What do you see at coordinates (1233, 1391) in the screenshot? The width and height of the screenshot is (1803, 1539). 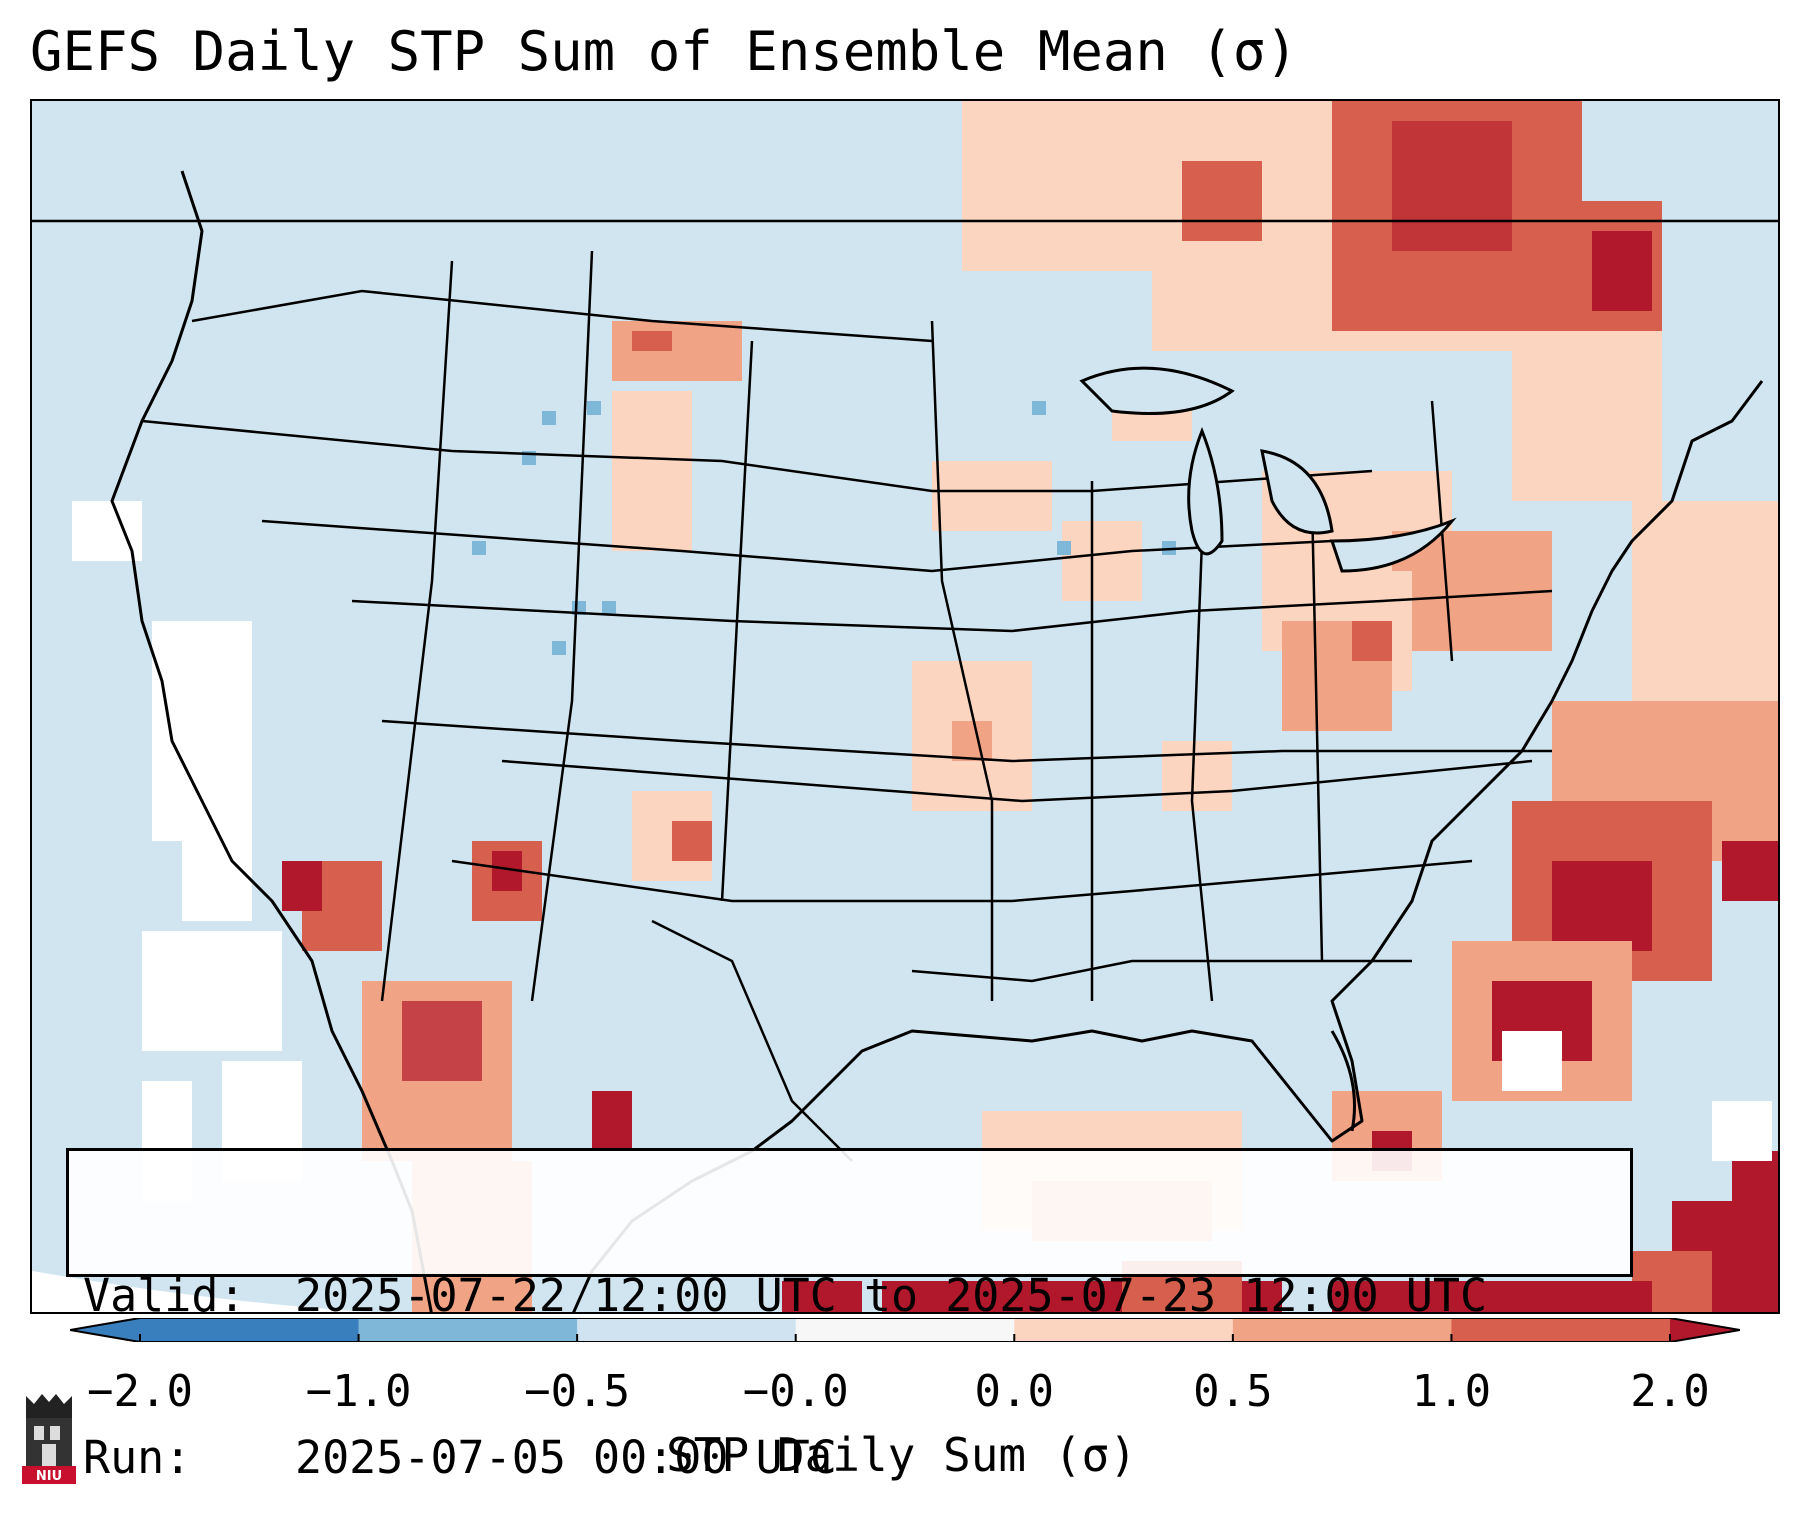 I see `colorbar-tick-label: 0.5` at bounding box center [1233, 1391].